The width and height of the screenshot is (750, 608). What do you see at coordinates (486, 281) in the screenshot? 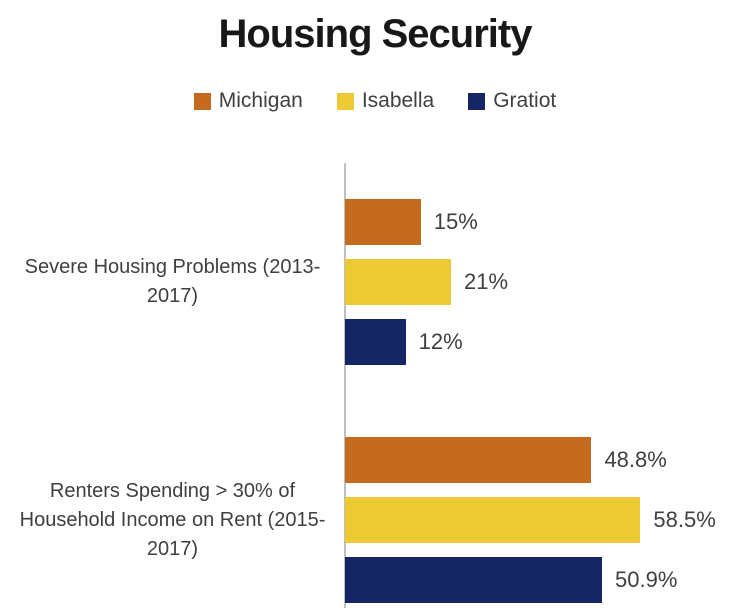
I see `value-label-isabella: 21%` at bounding box center [486, 281].